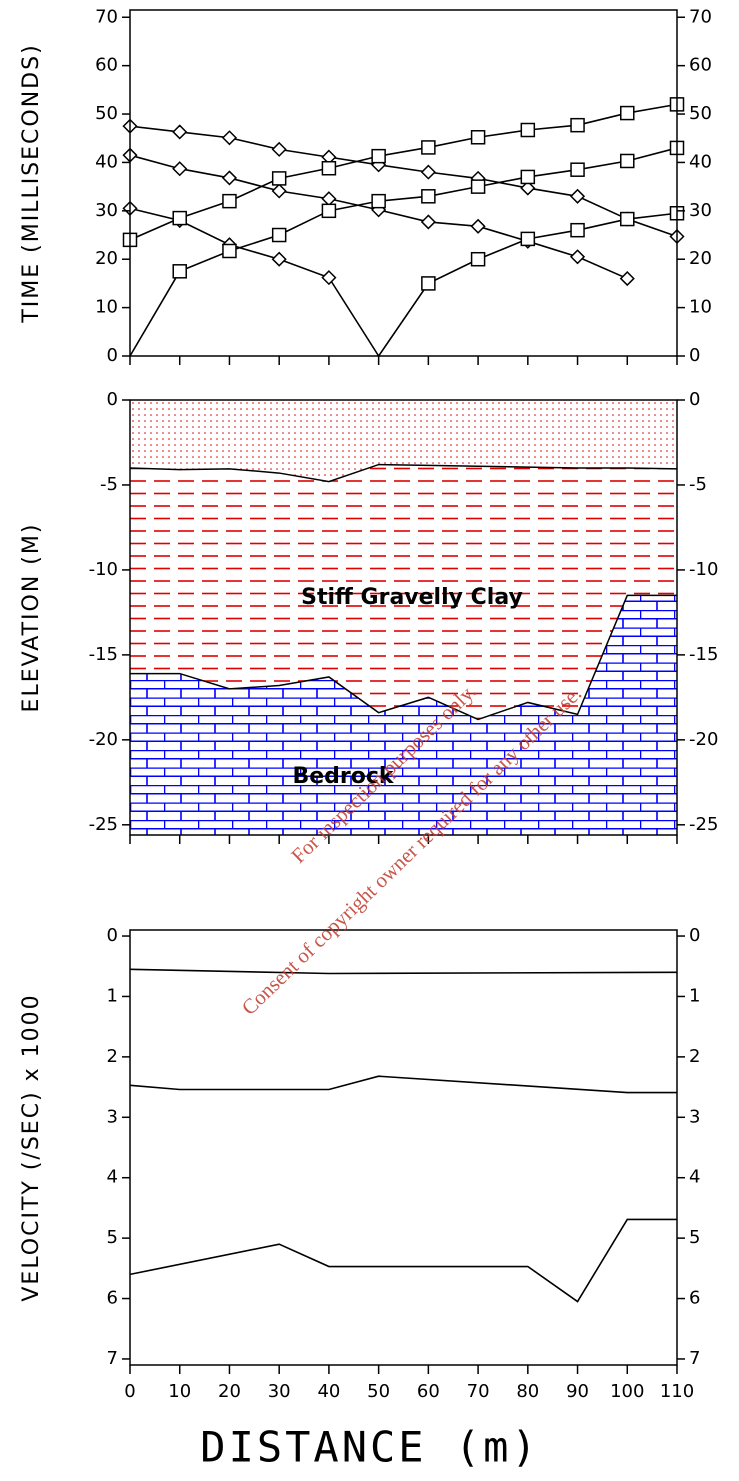 Image resolution: width=739 pixels, height=1481 pixels. What do you see at coordinates (103, 654) in the screenshot?
I see `y-tick-label: -15` at bounding box center [103, 654].